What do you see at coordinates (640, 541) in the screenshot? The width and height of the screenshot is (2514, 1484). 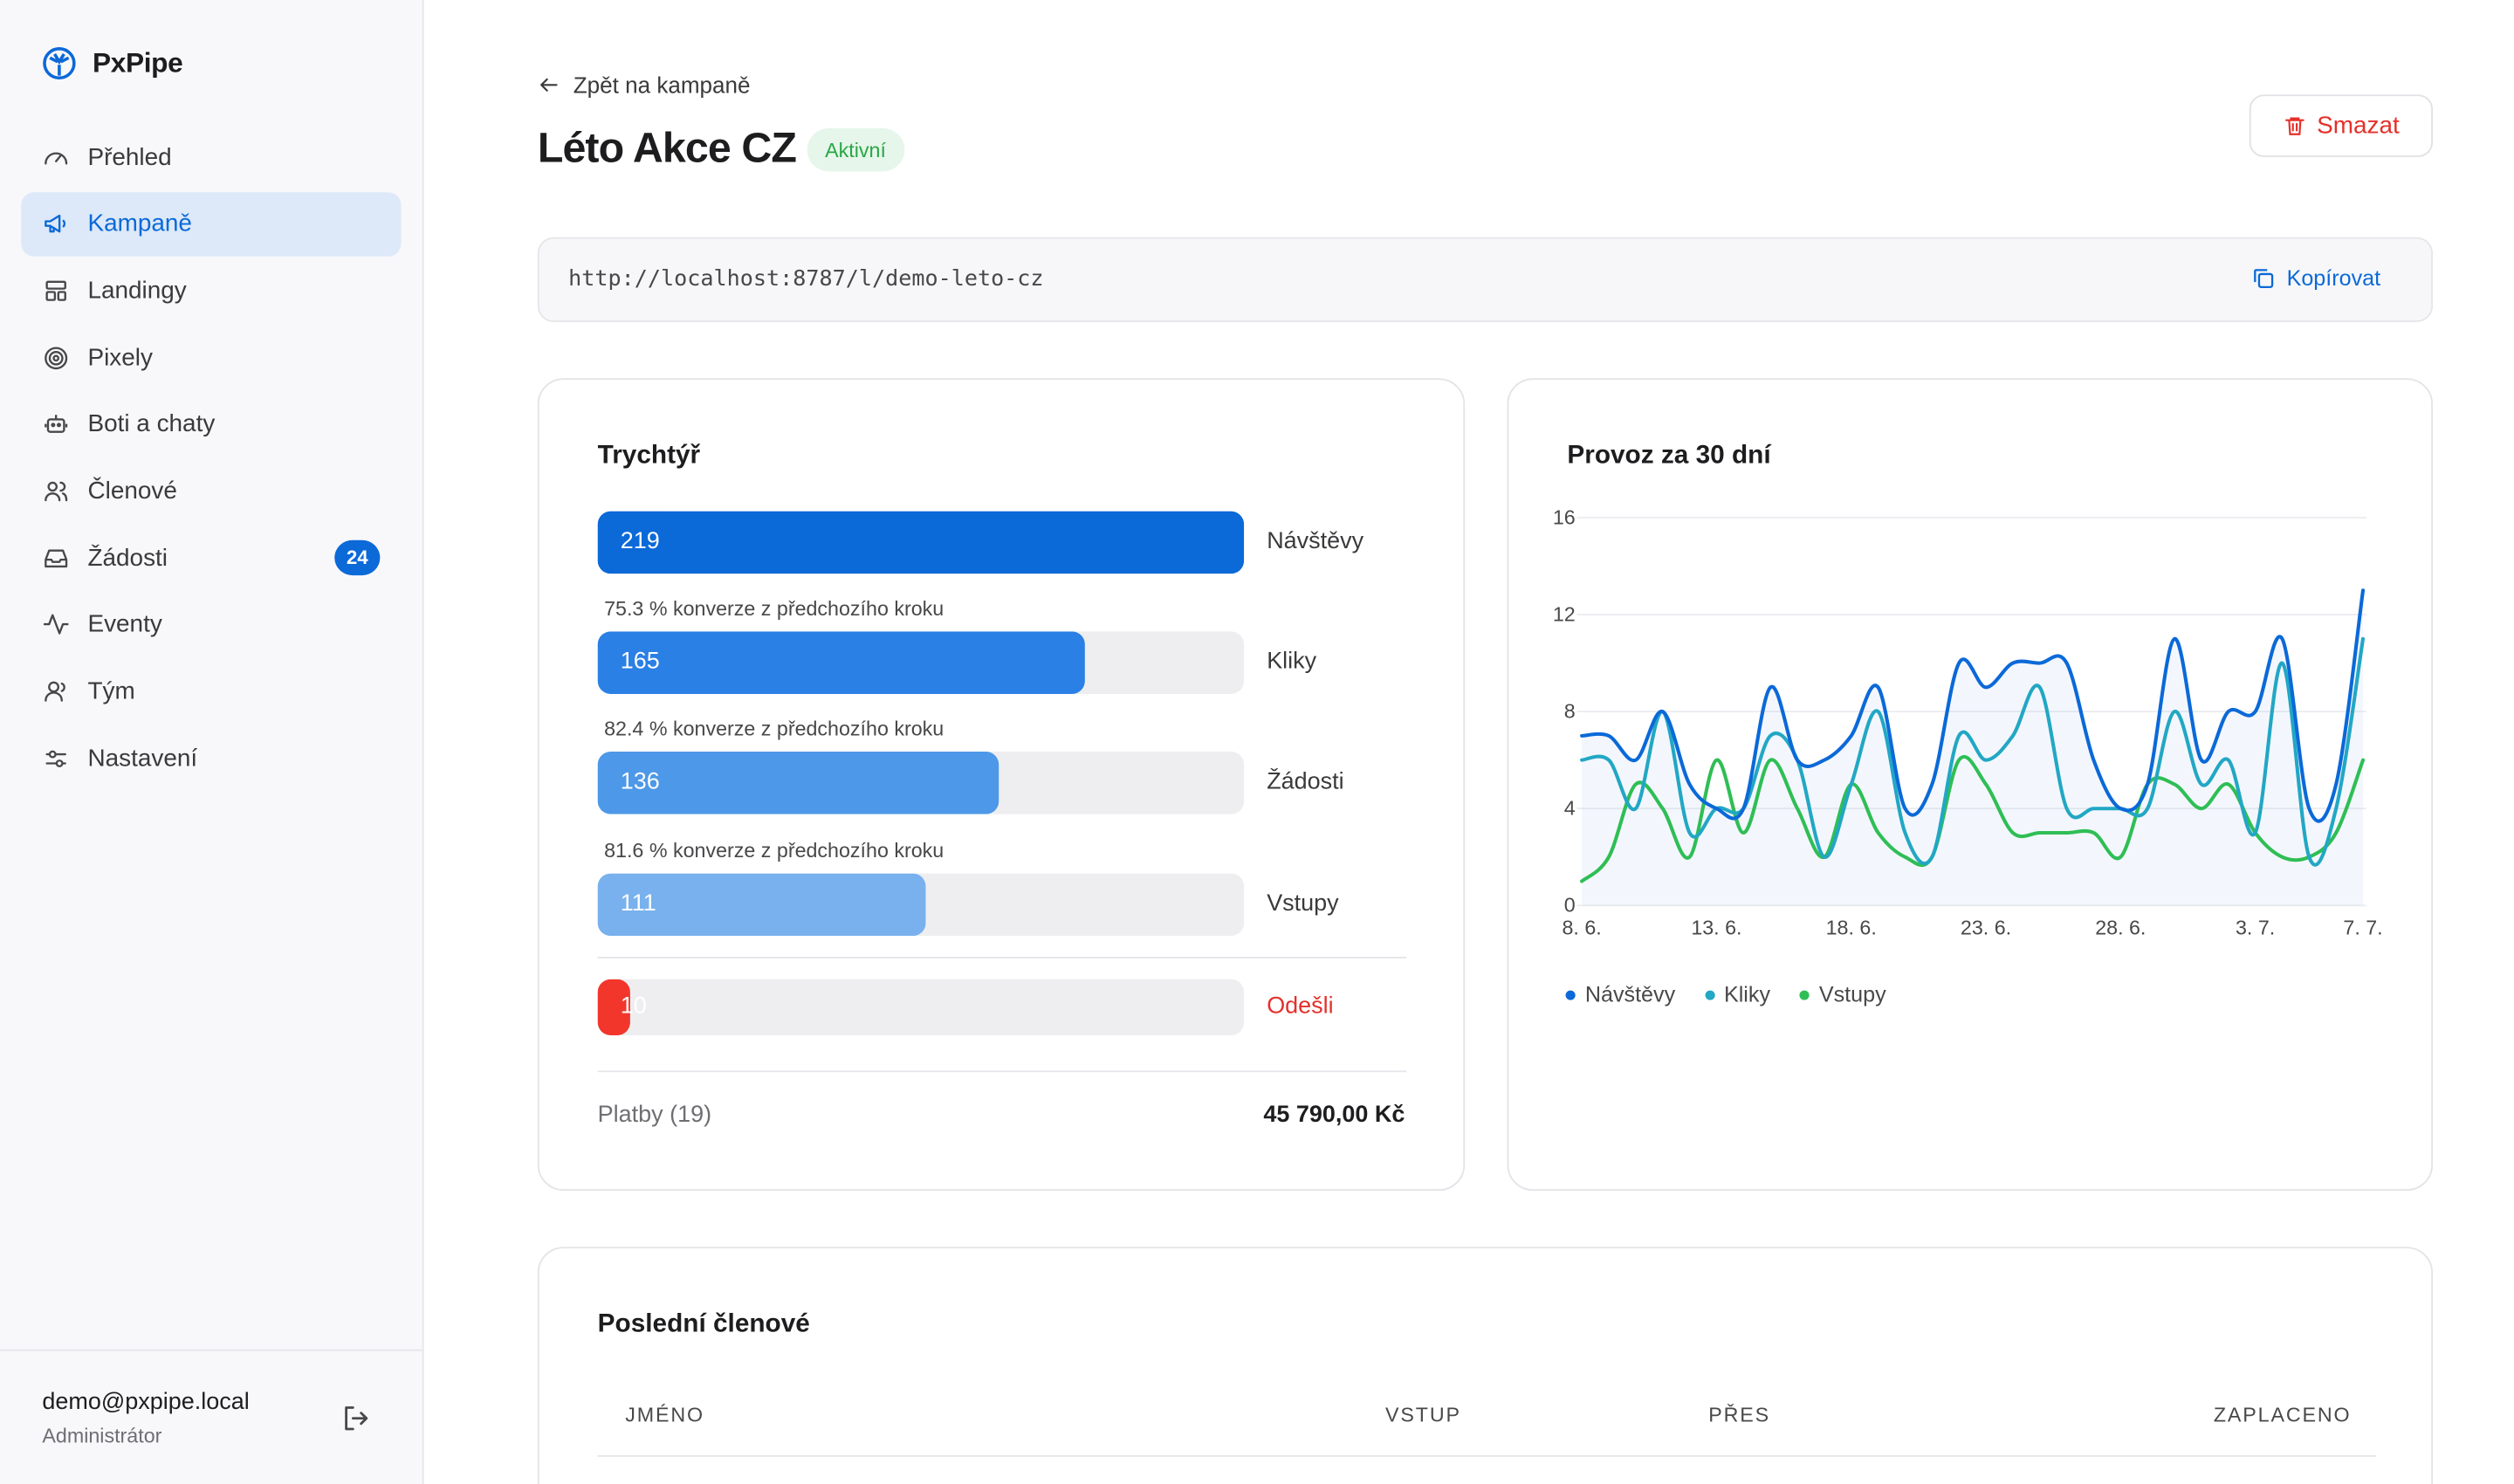 I see `funnel-value: 219` at bounding box center [640, 541].